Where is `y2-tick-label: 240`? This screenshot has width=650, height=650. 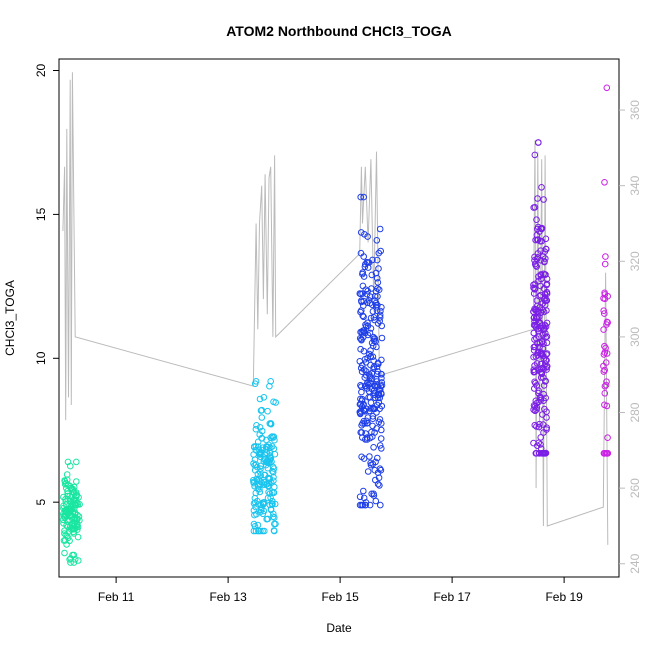
y2-tick-label: 240 is located at coordinates (635, 563).